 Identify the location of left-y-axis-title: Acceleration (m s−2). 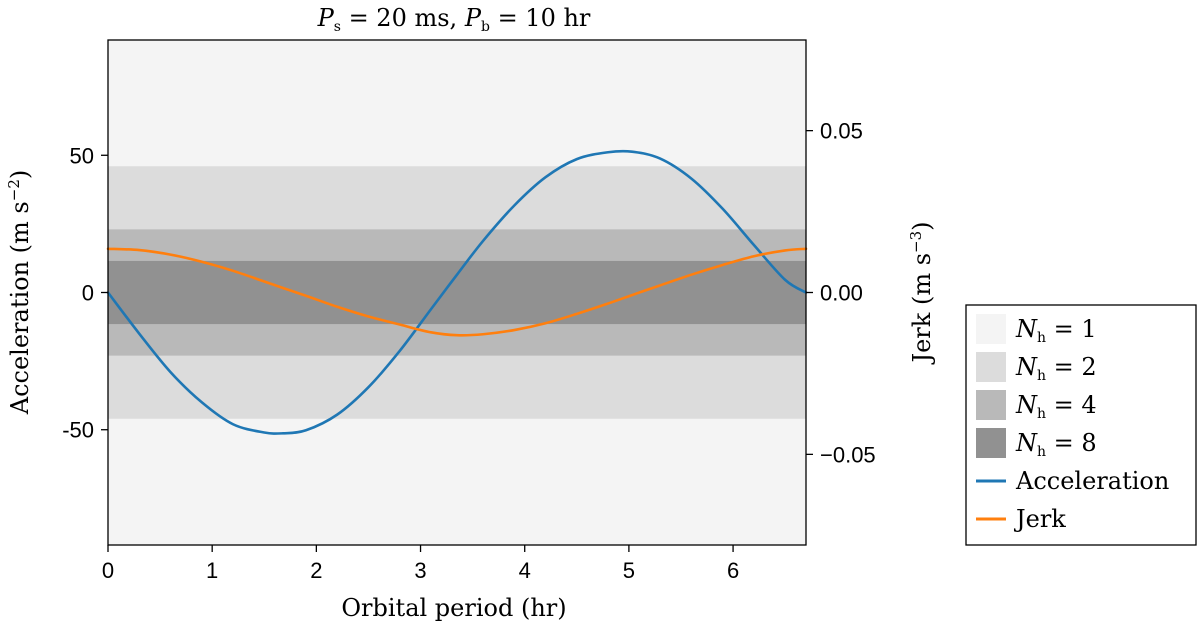
(19, 293).